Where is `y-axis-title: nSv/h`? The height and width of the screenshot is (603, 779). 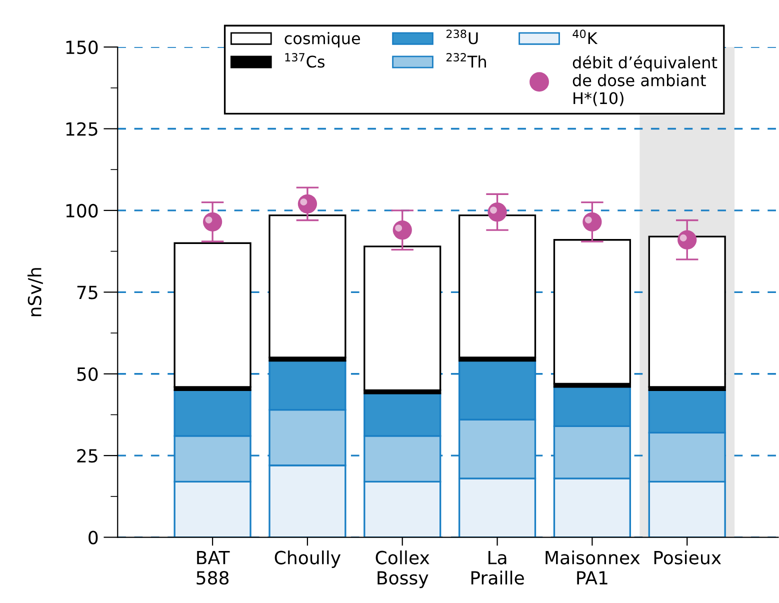
y-axis-title: nSv/h is located at coordinates (35, 292).